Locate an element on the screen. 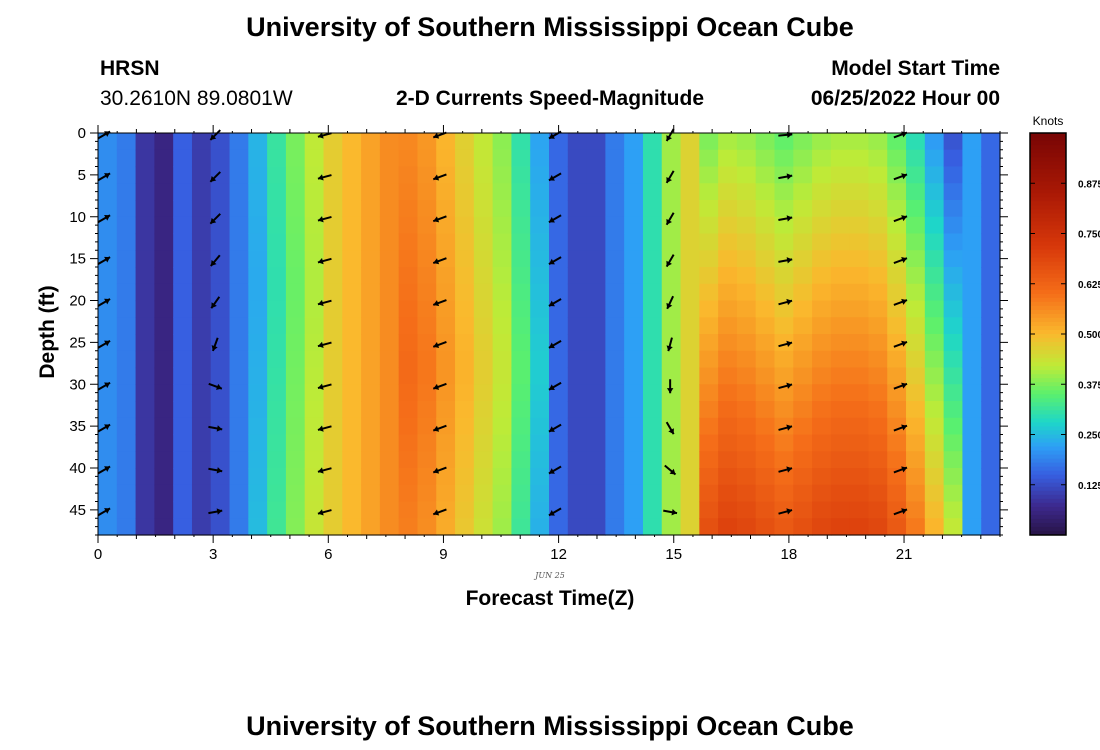 The image size is (1100, 750). x-tick-label: 9 is located at coordinates (443, 554).